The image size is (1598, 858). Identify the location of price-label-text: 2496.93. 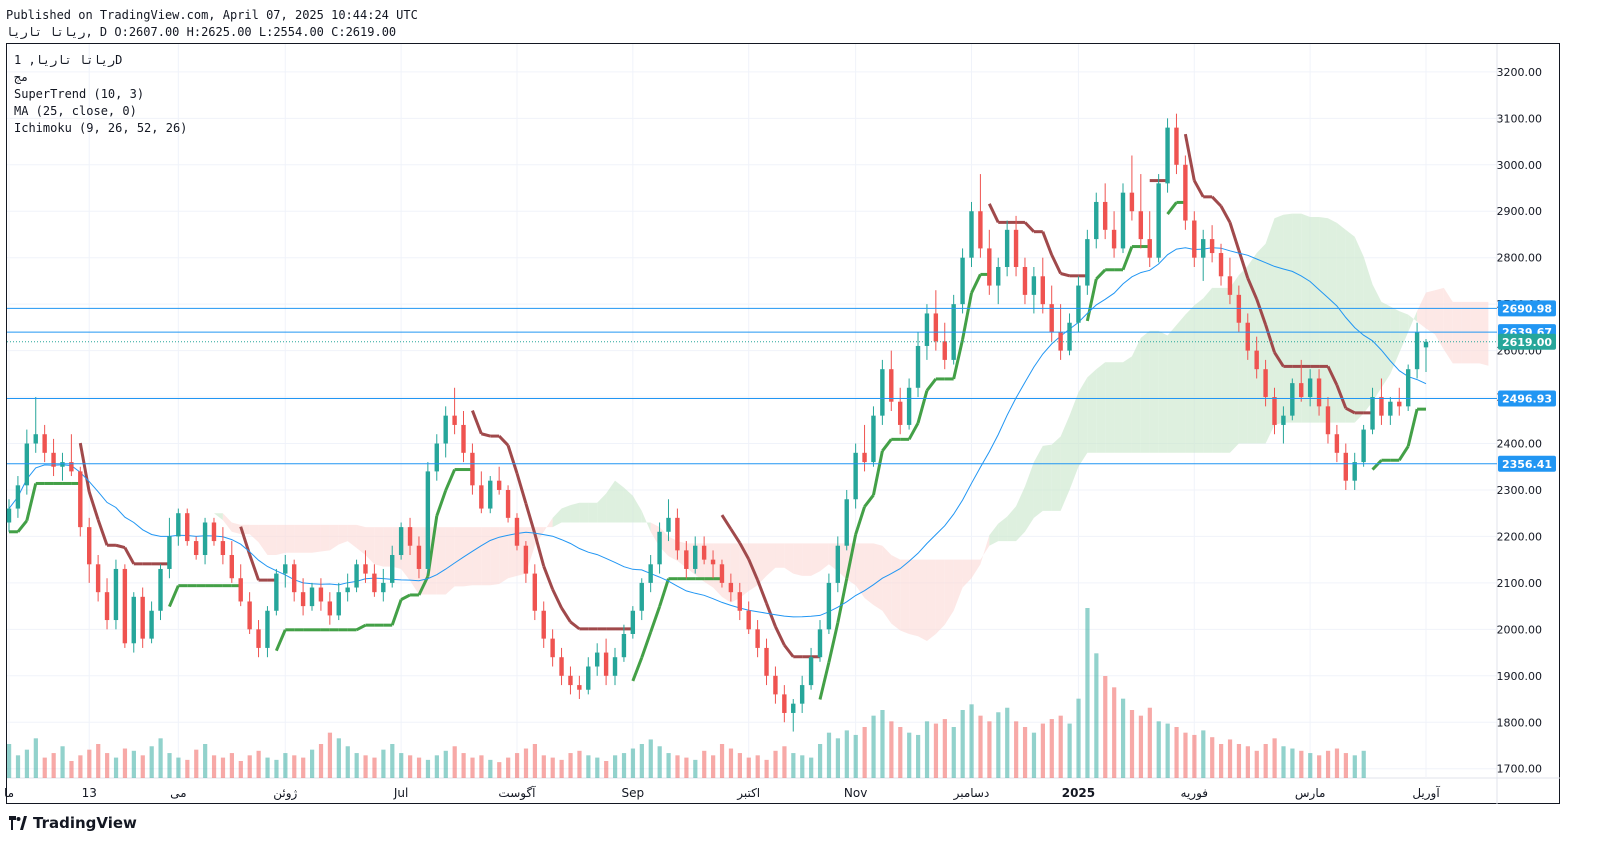
(1527, 398).